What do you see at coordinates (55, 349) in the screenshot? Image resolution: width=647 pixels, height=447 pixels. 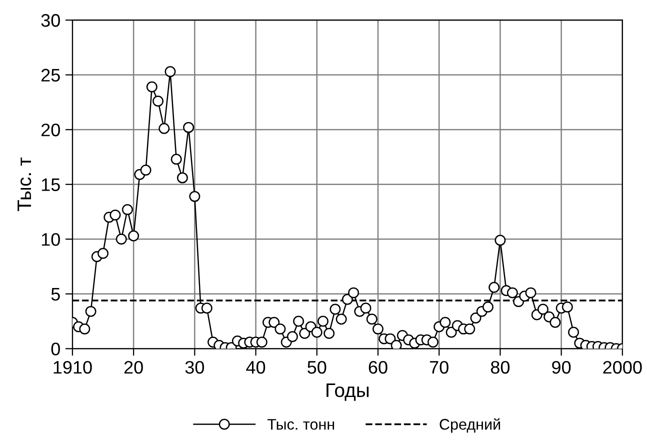 I see `y-tick-label: 0` at bounding box center [55, 349].